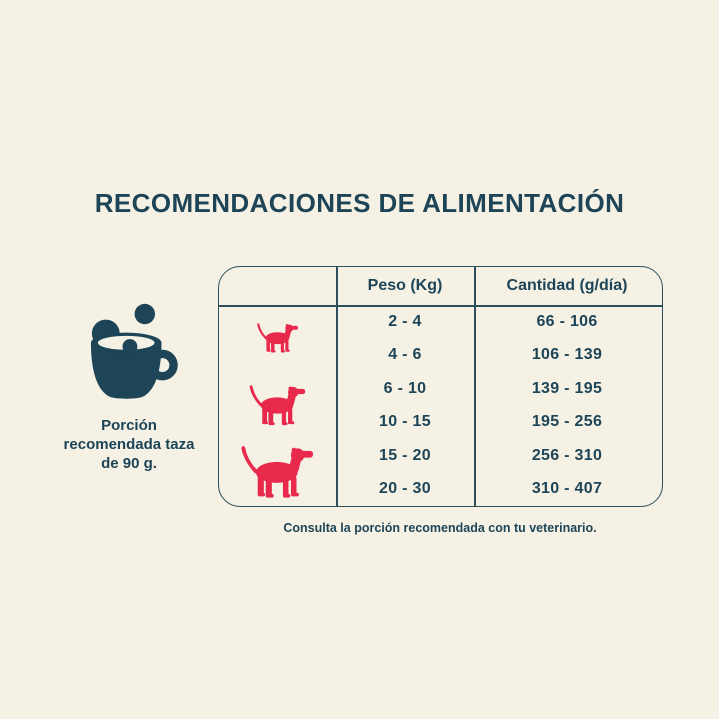  Describe the element at coordinates (405, 388) in the screenshot. I see `peso-value: 6 - 10` at that location.